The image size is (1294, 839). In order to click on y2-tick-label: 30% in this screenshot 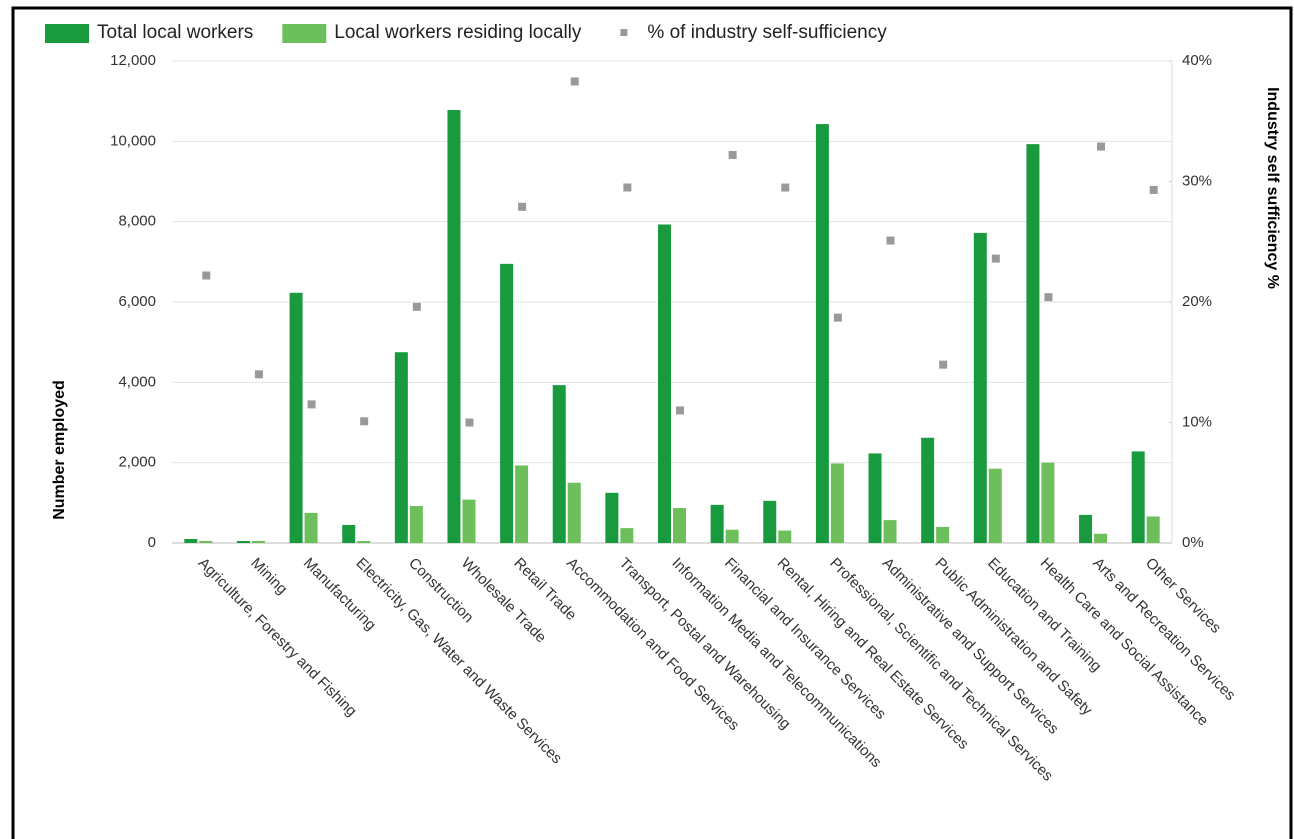, I will do `click(1197, 180)`.